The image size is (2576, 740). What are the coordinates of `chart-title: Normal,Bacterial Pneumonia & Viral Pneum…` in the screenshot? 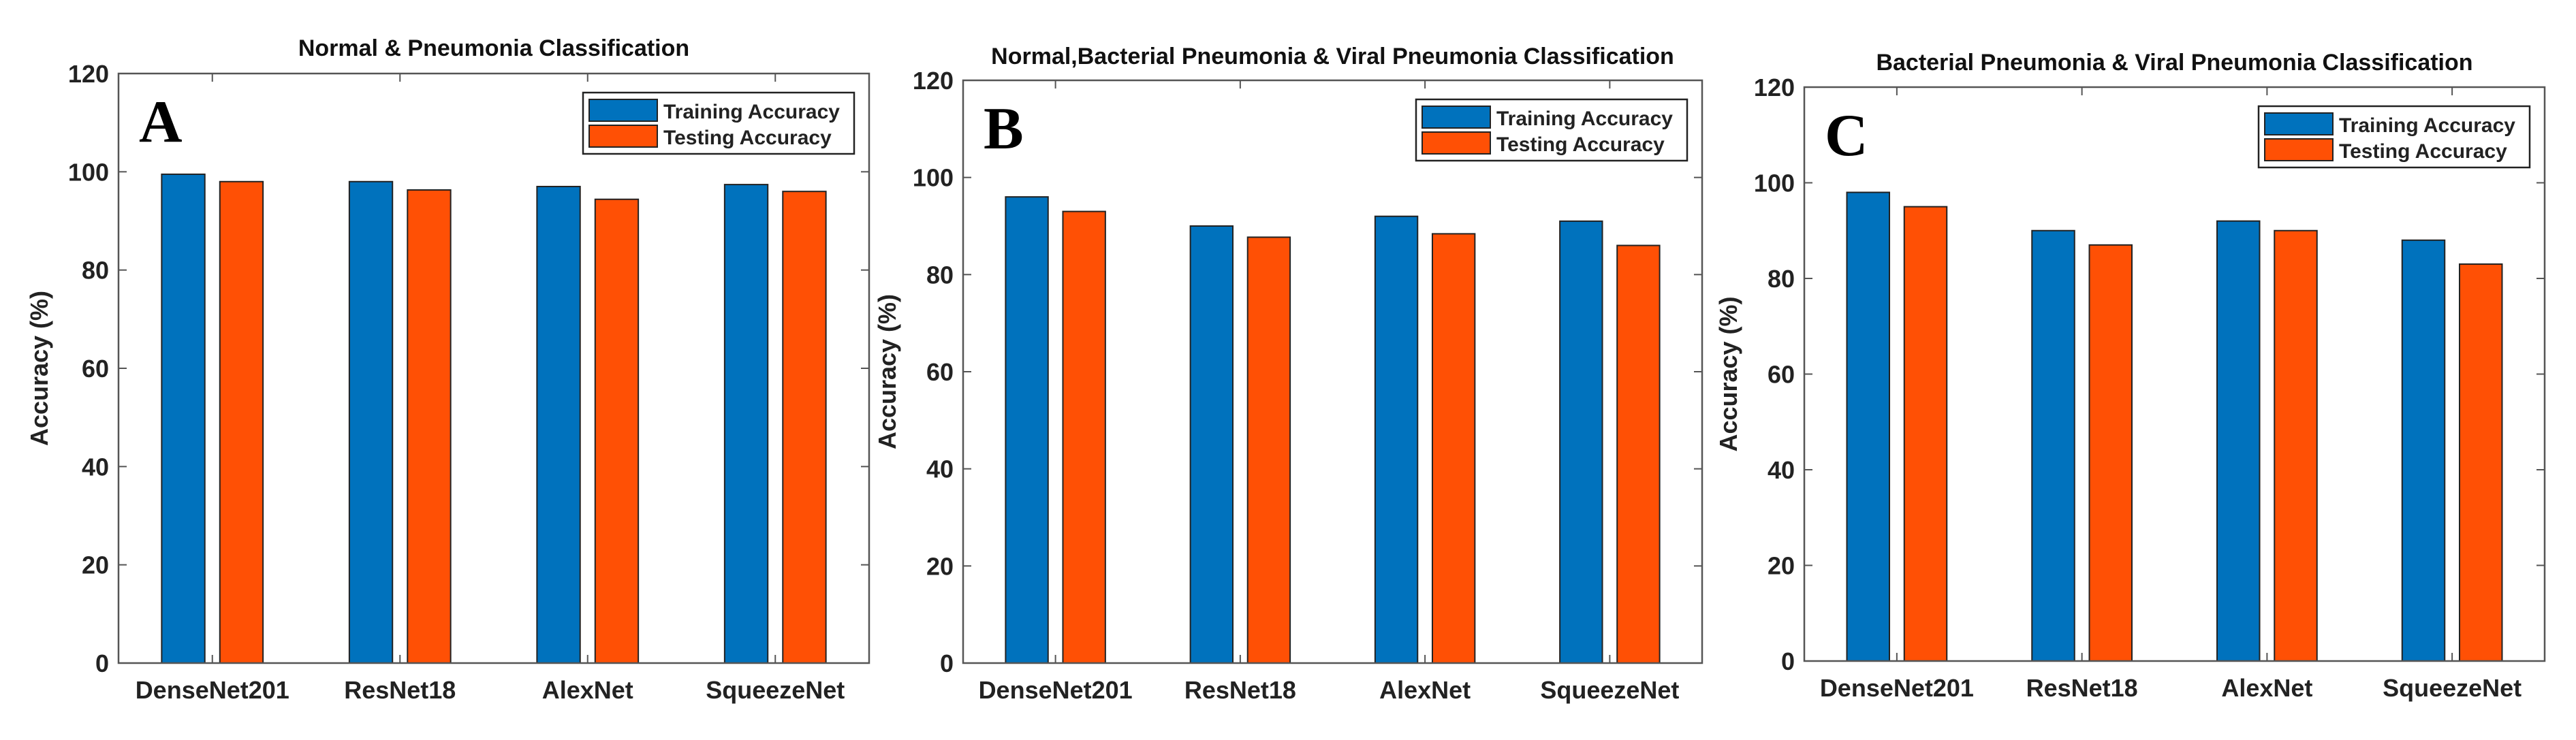 It's located at (1332, 57).